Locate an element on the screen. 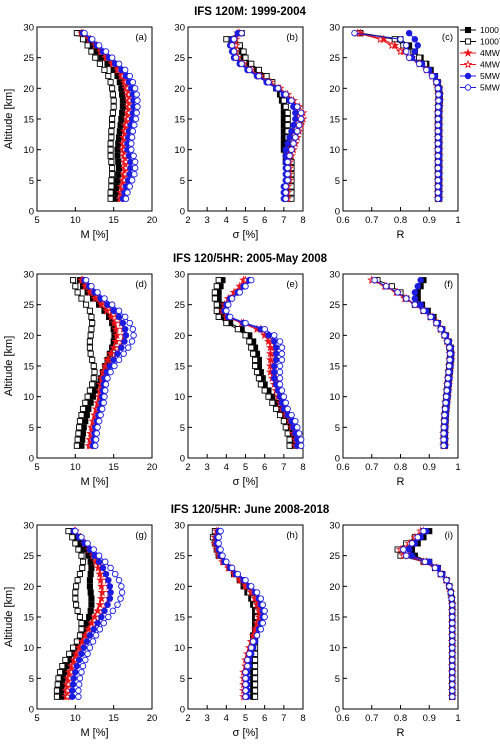  x-tick-label: 0.9 is located at coordinates (429, 467).